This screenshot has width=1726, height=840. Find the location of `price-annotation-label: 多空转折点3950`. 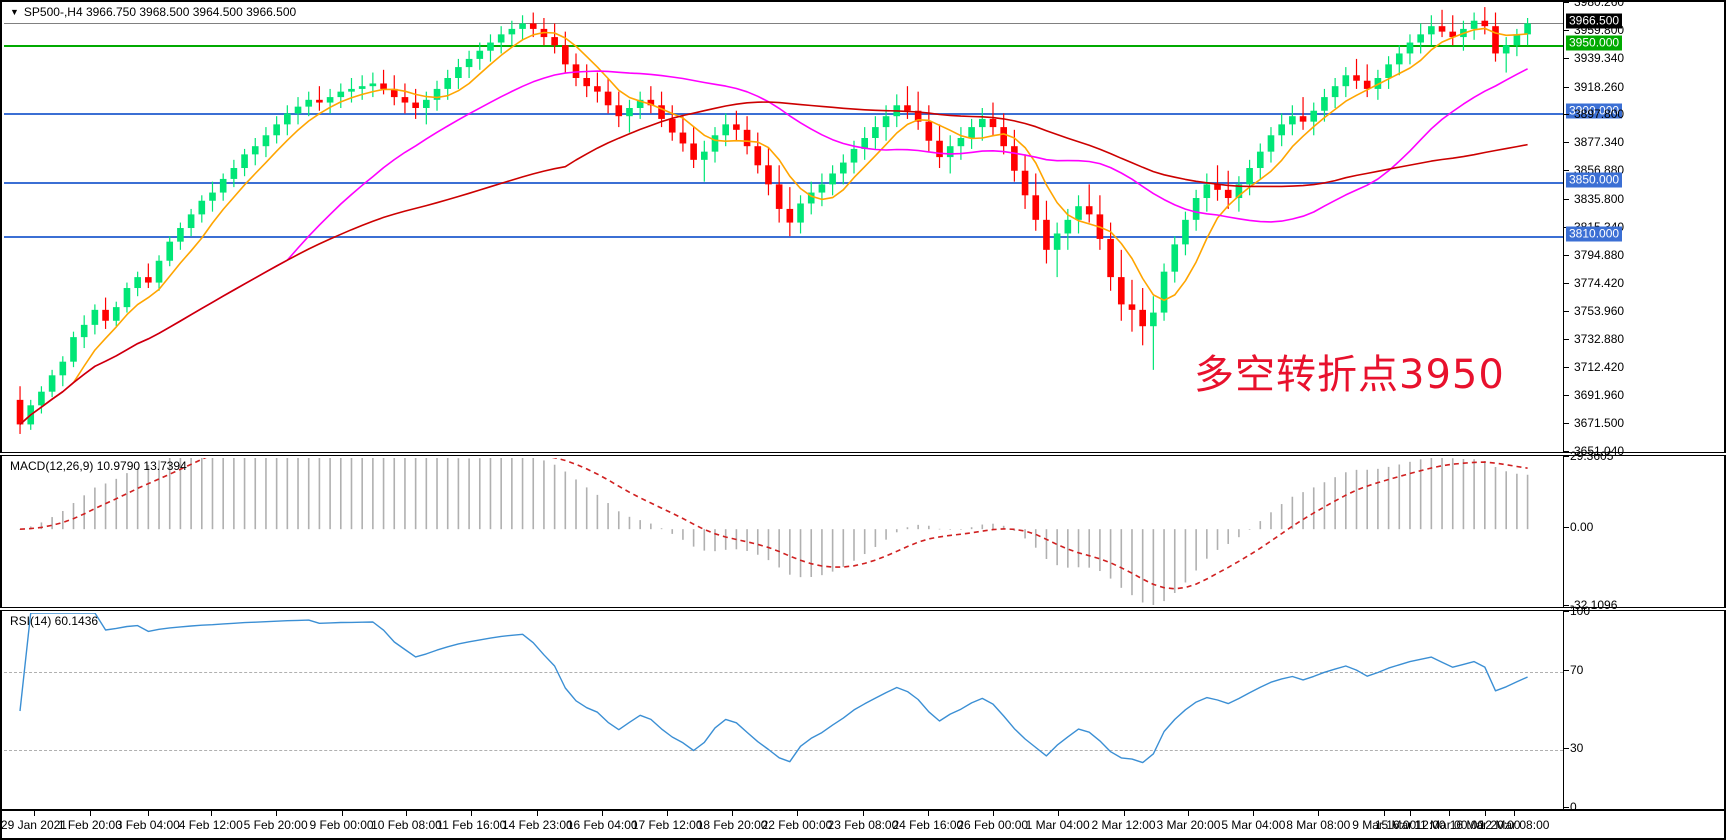

price-annotation-label: 多空转折点3950 is located at coordinates (1349, 375).